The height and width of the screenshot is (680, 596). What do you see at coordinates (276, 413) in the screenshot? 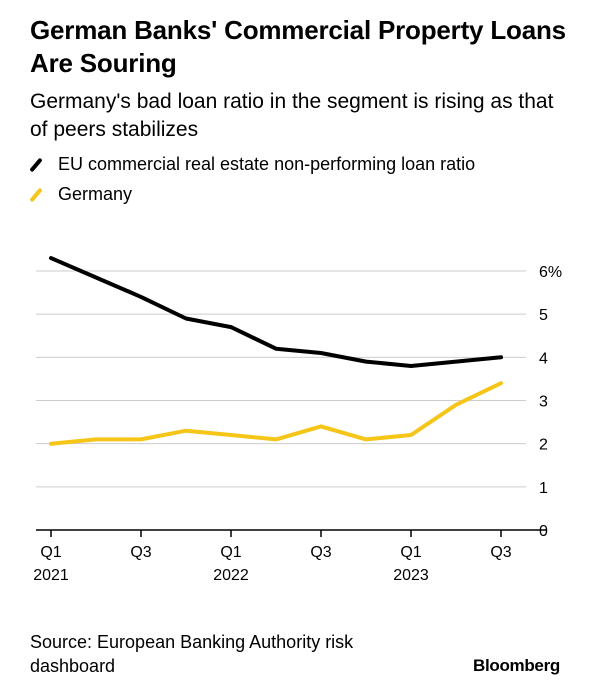
I see `series-line-germany` at bounding box center [276, 413].